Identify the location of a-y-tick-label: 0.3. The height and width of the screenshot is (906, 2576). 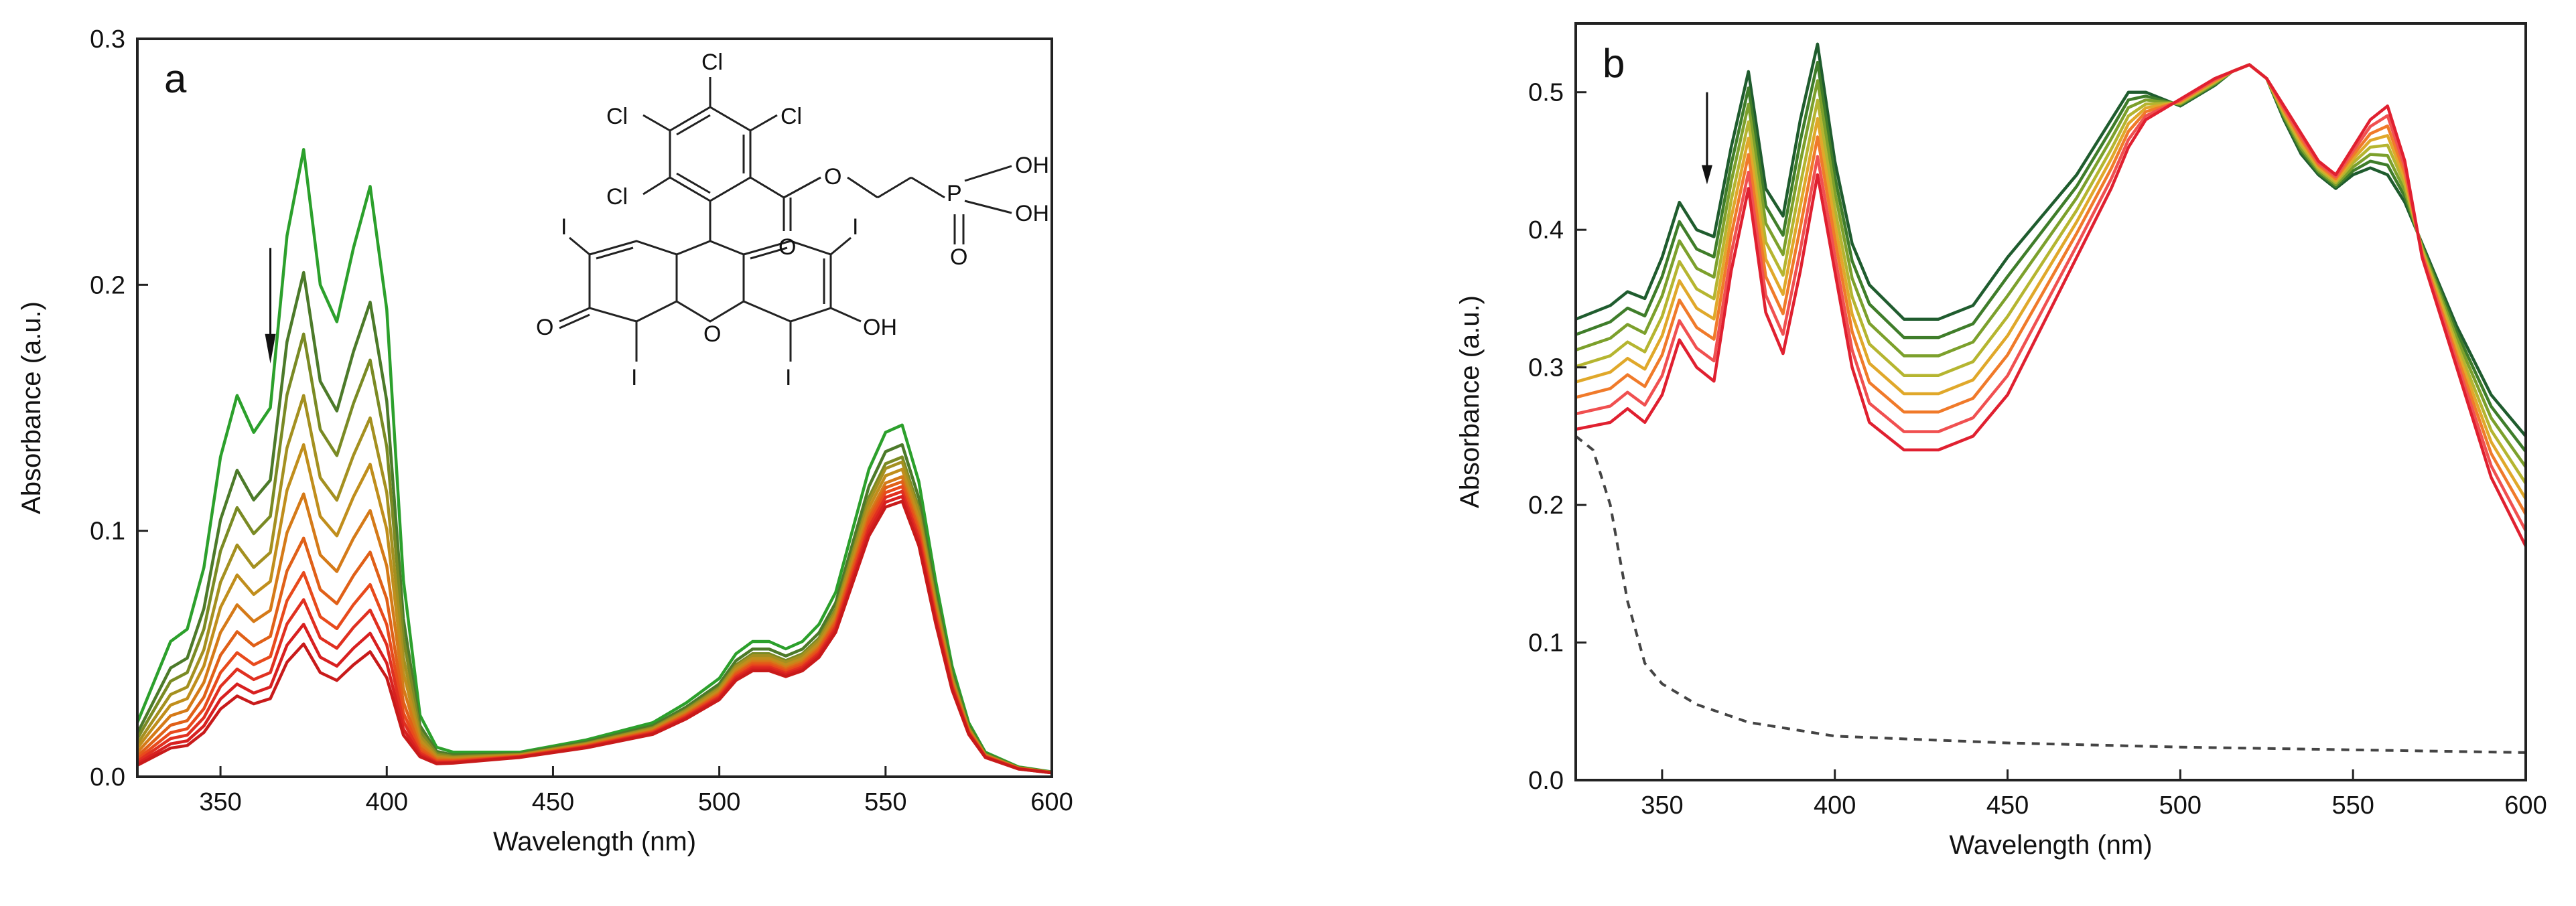
(107, 39).